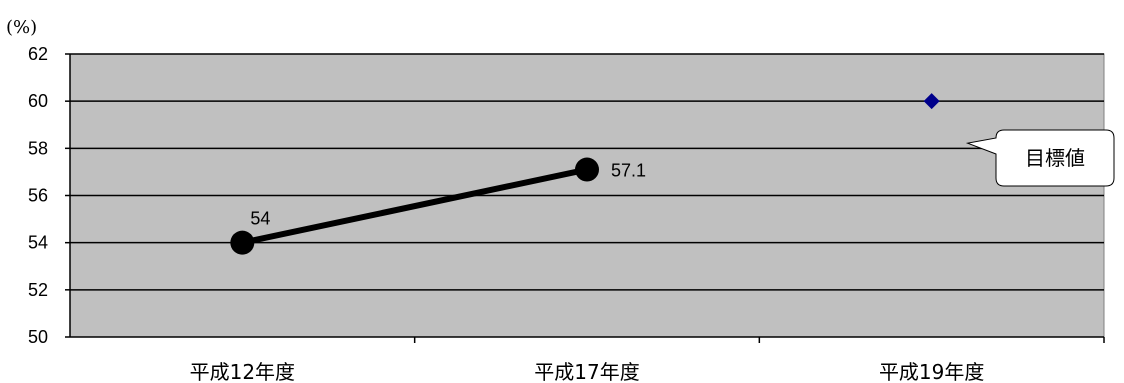  What do you see at coordinates (628, 171) in the screenshot?
I see `data-label: 57.1` at bounding box center [628, 171].